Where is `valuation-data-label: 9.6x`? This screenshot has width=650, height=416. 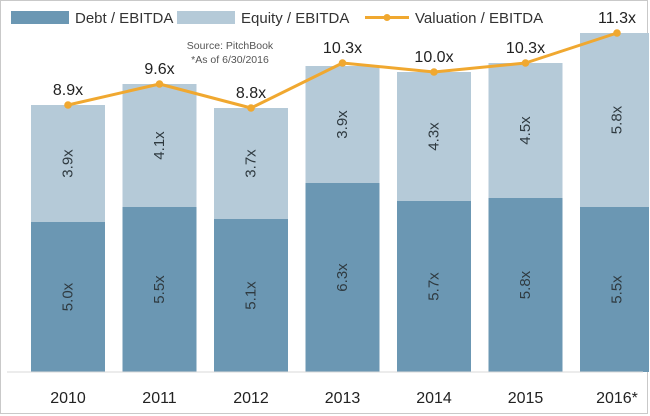
valuation-data-label: 9.6x is located at coordinates (159, 69).